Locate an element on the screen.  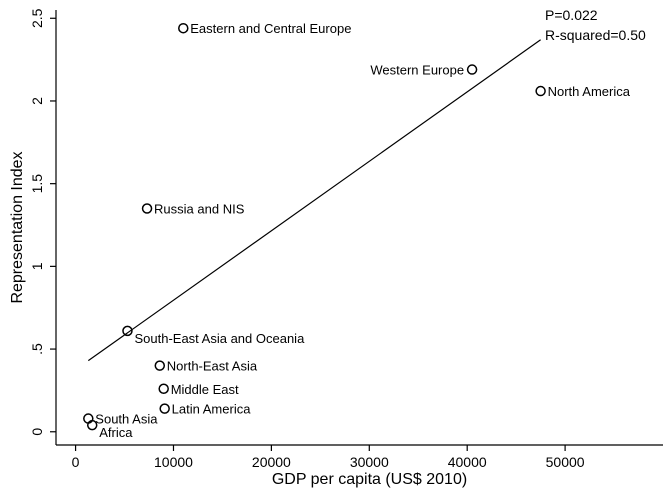
point-label: South-East Asia and Oceania is located at coordinates (219, 338).